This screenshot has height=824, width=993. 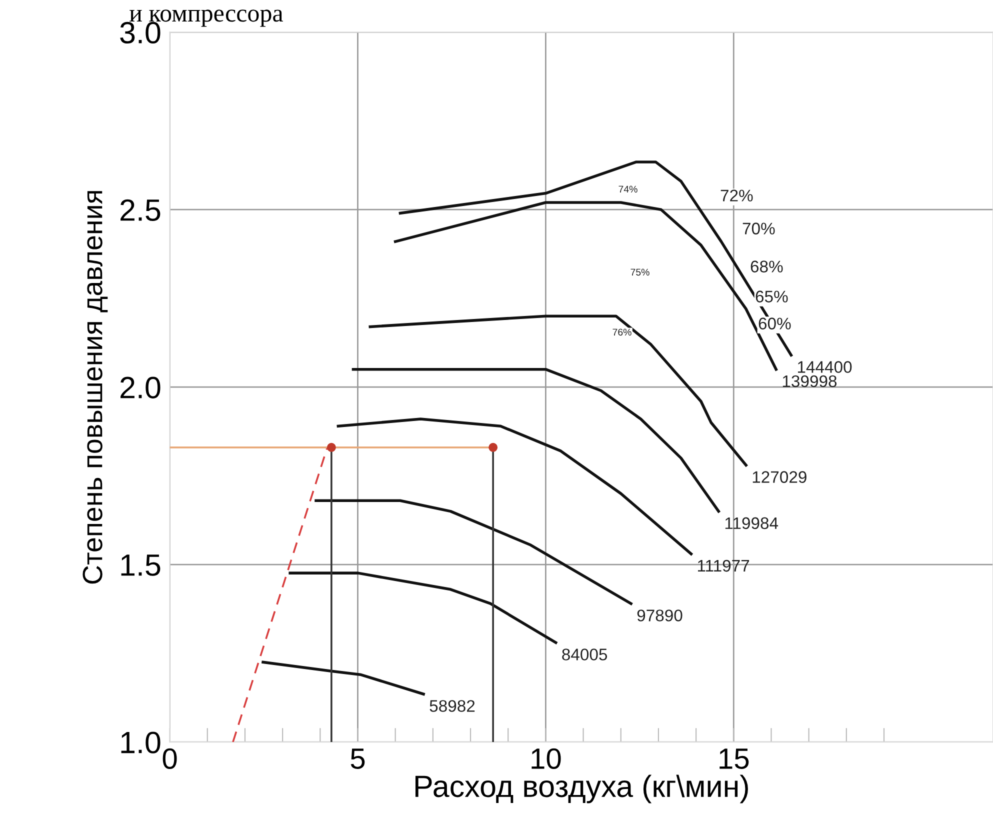 I want to click on annotation: 74%, so click(x=628, y=189).